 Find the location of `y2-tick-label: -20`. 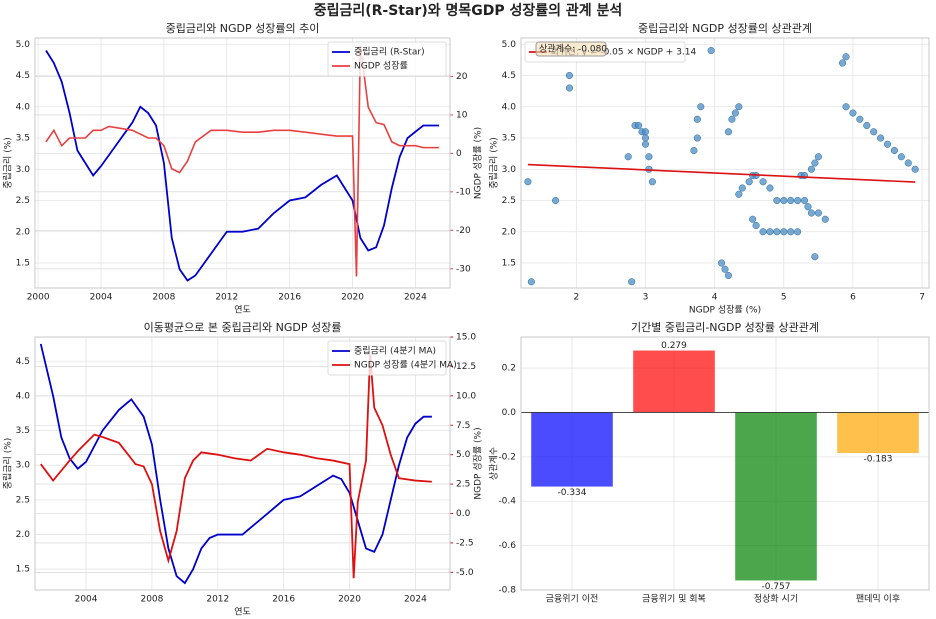

y2-tick-label: -20 is located at coordinates (463, 231).